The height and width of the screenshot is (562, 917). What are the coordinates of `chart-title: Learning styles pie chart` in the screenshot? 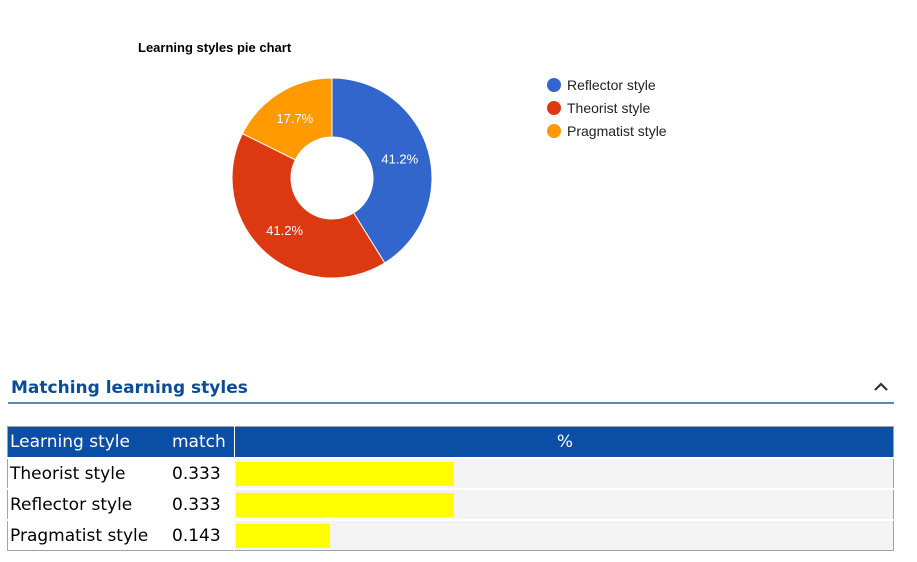 It's located at (215, 47).